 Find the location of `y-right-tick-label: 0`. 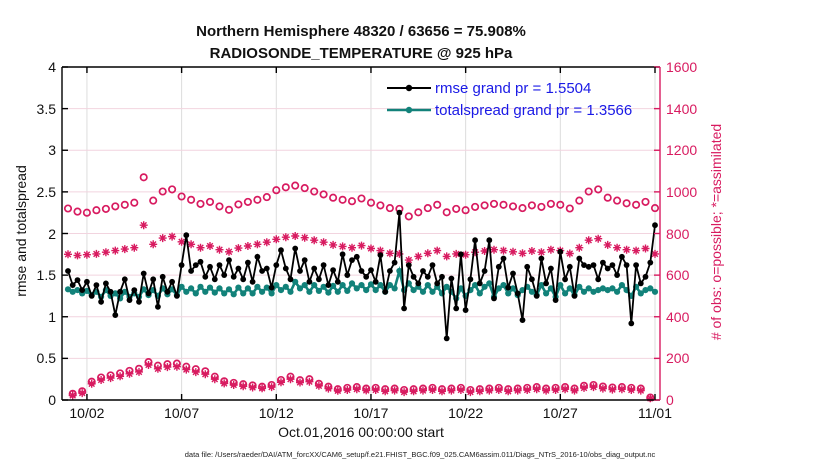

y-right-tick-label: 0 is located at coordinates (670, 400).